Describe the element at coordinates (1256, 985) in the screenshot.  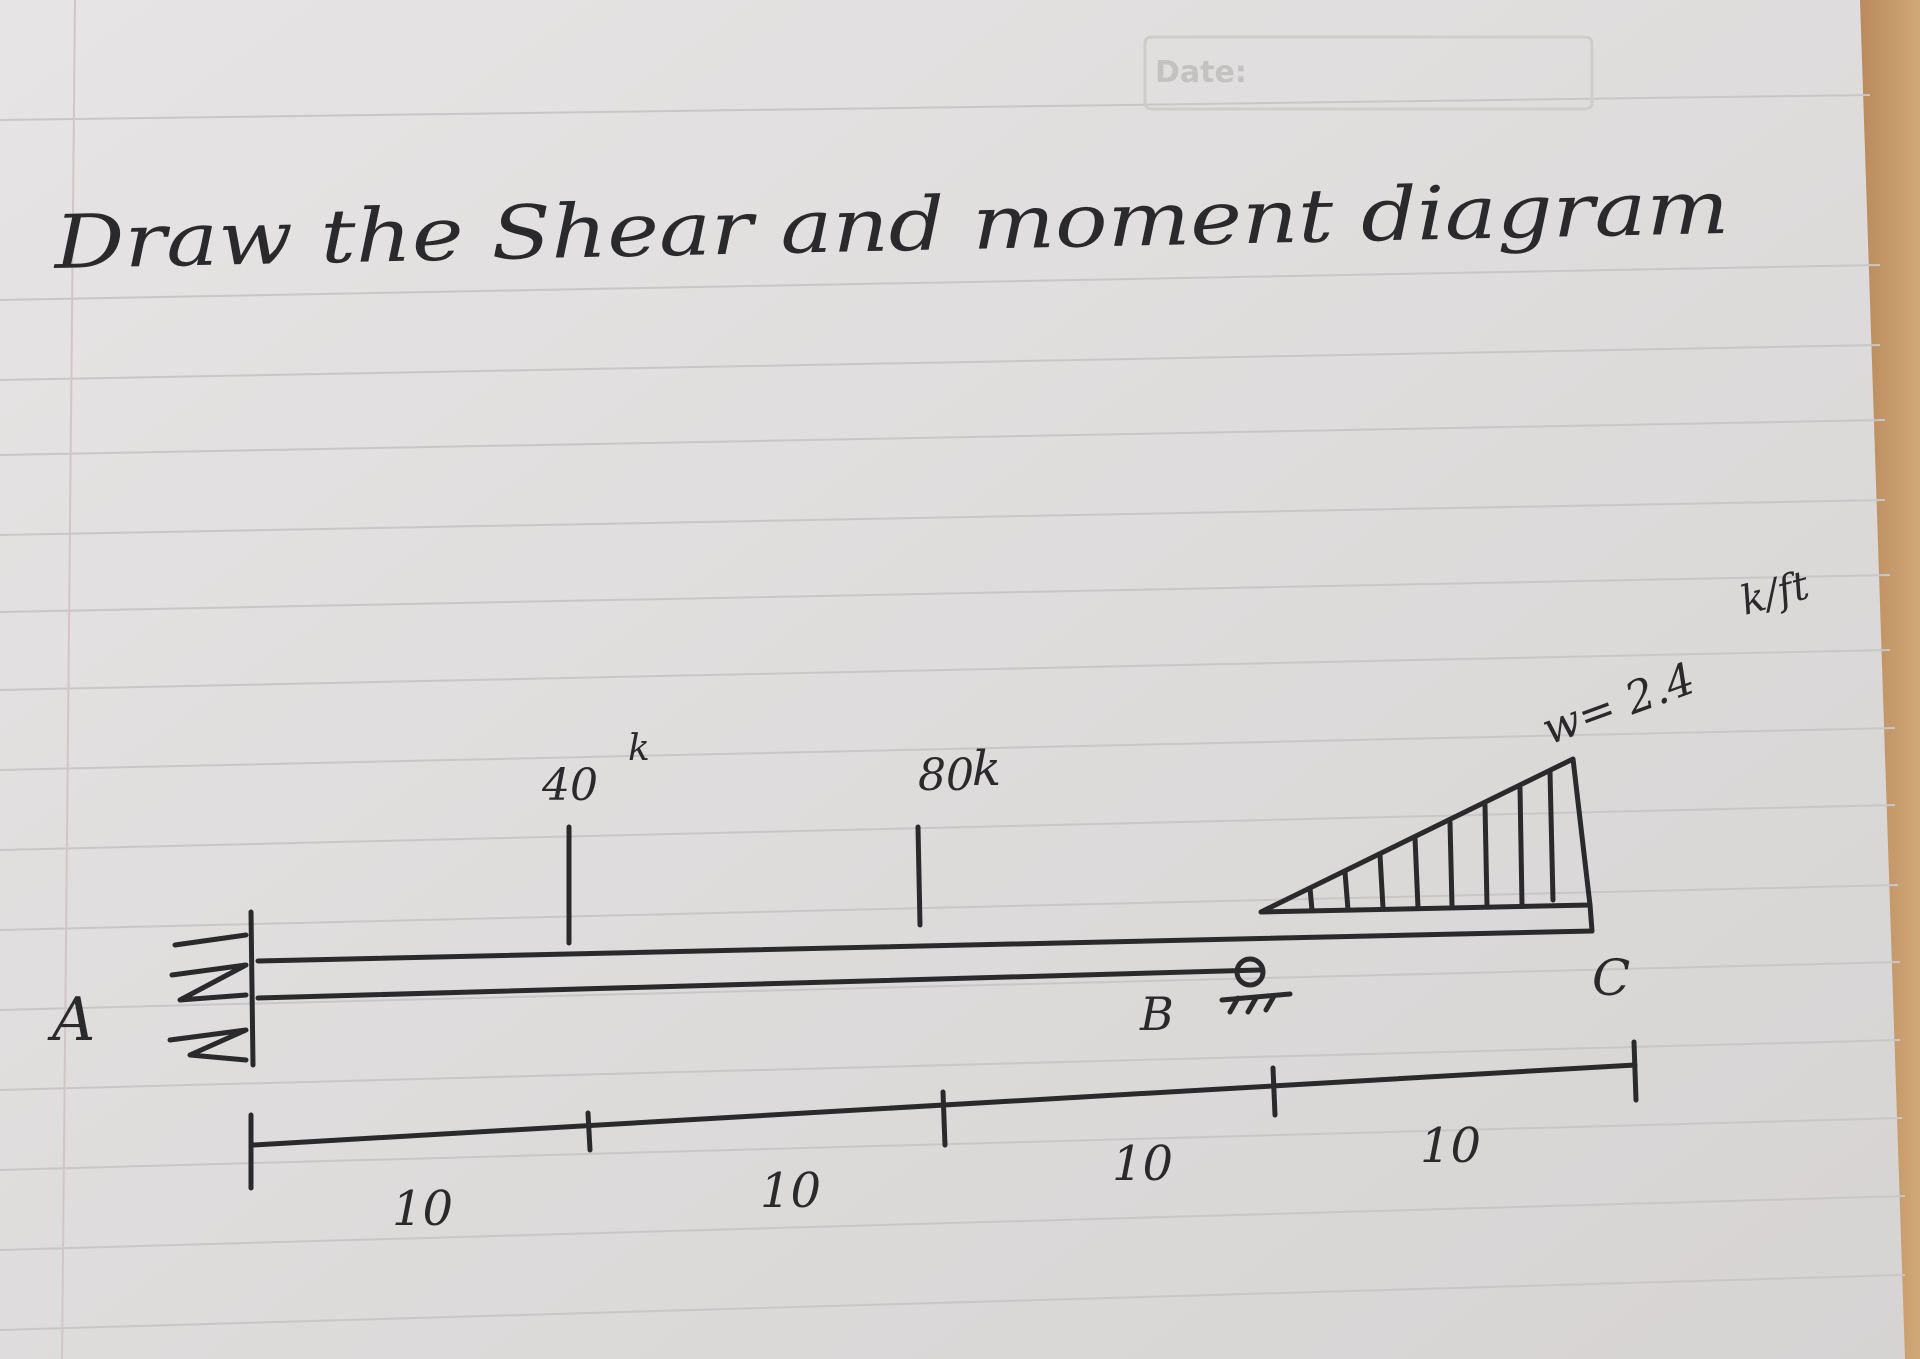
I see `roller-support-icon` at that location.